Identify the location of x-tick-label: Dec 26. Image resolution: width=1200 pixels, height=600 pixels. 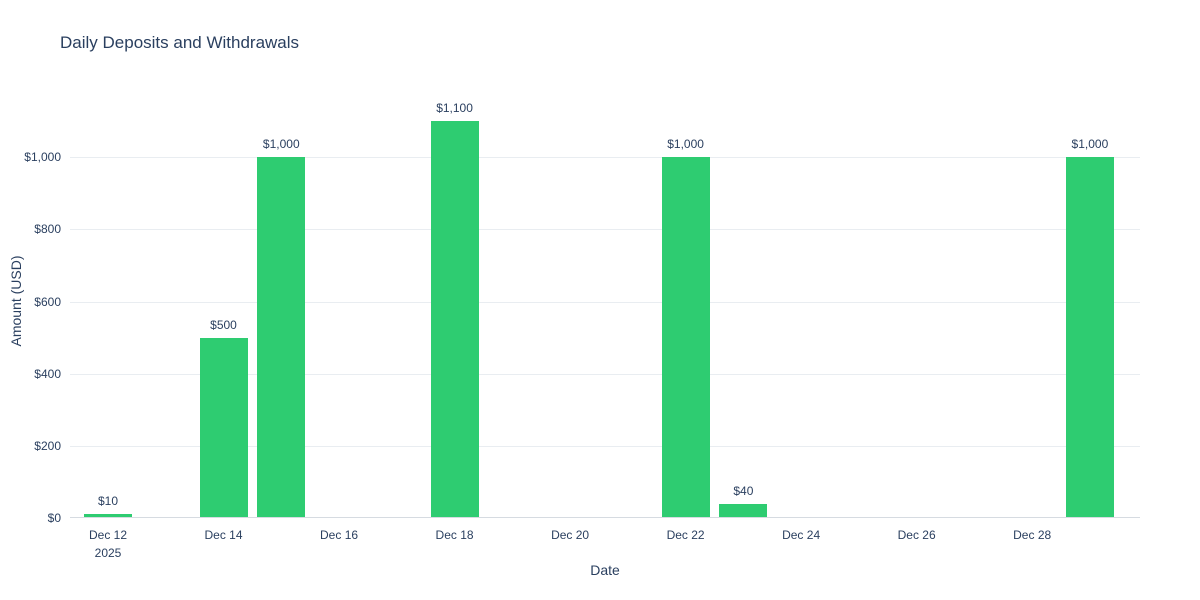
(916, 535).